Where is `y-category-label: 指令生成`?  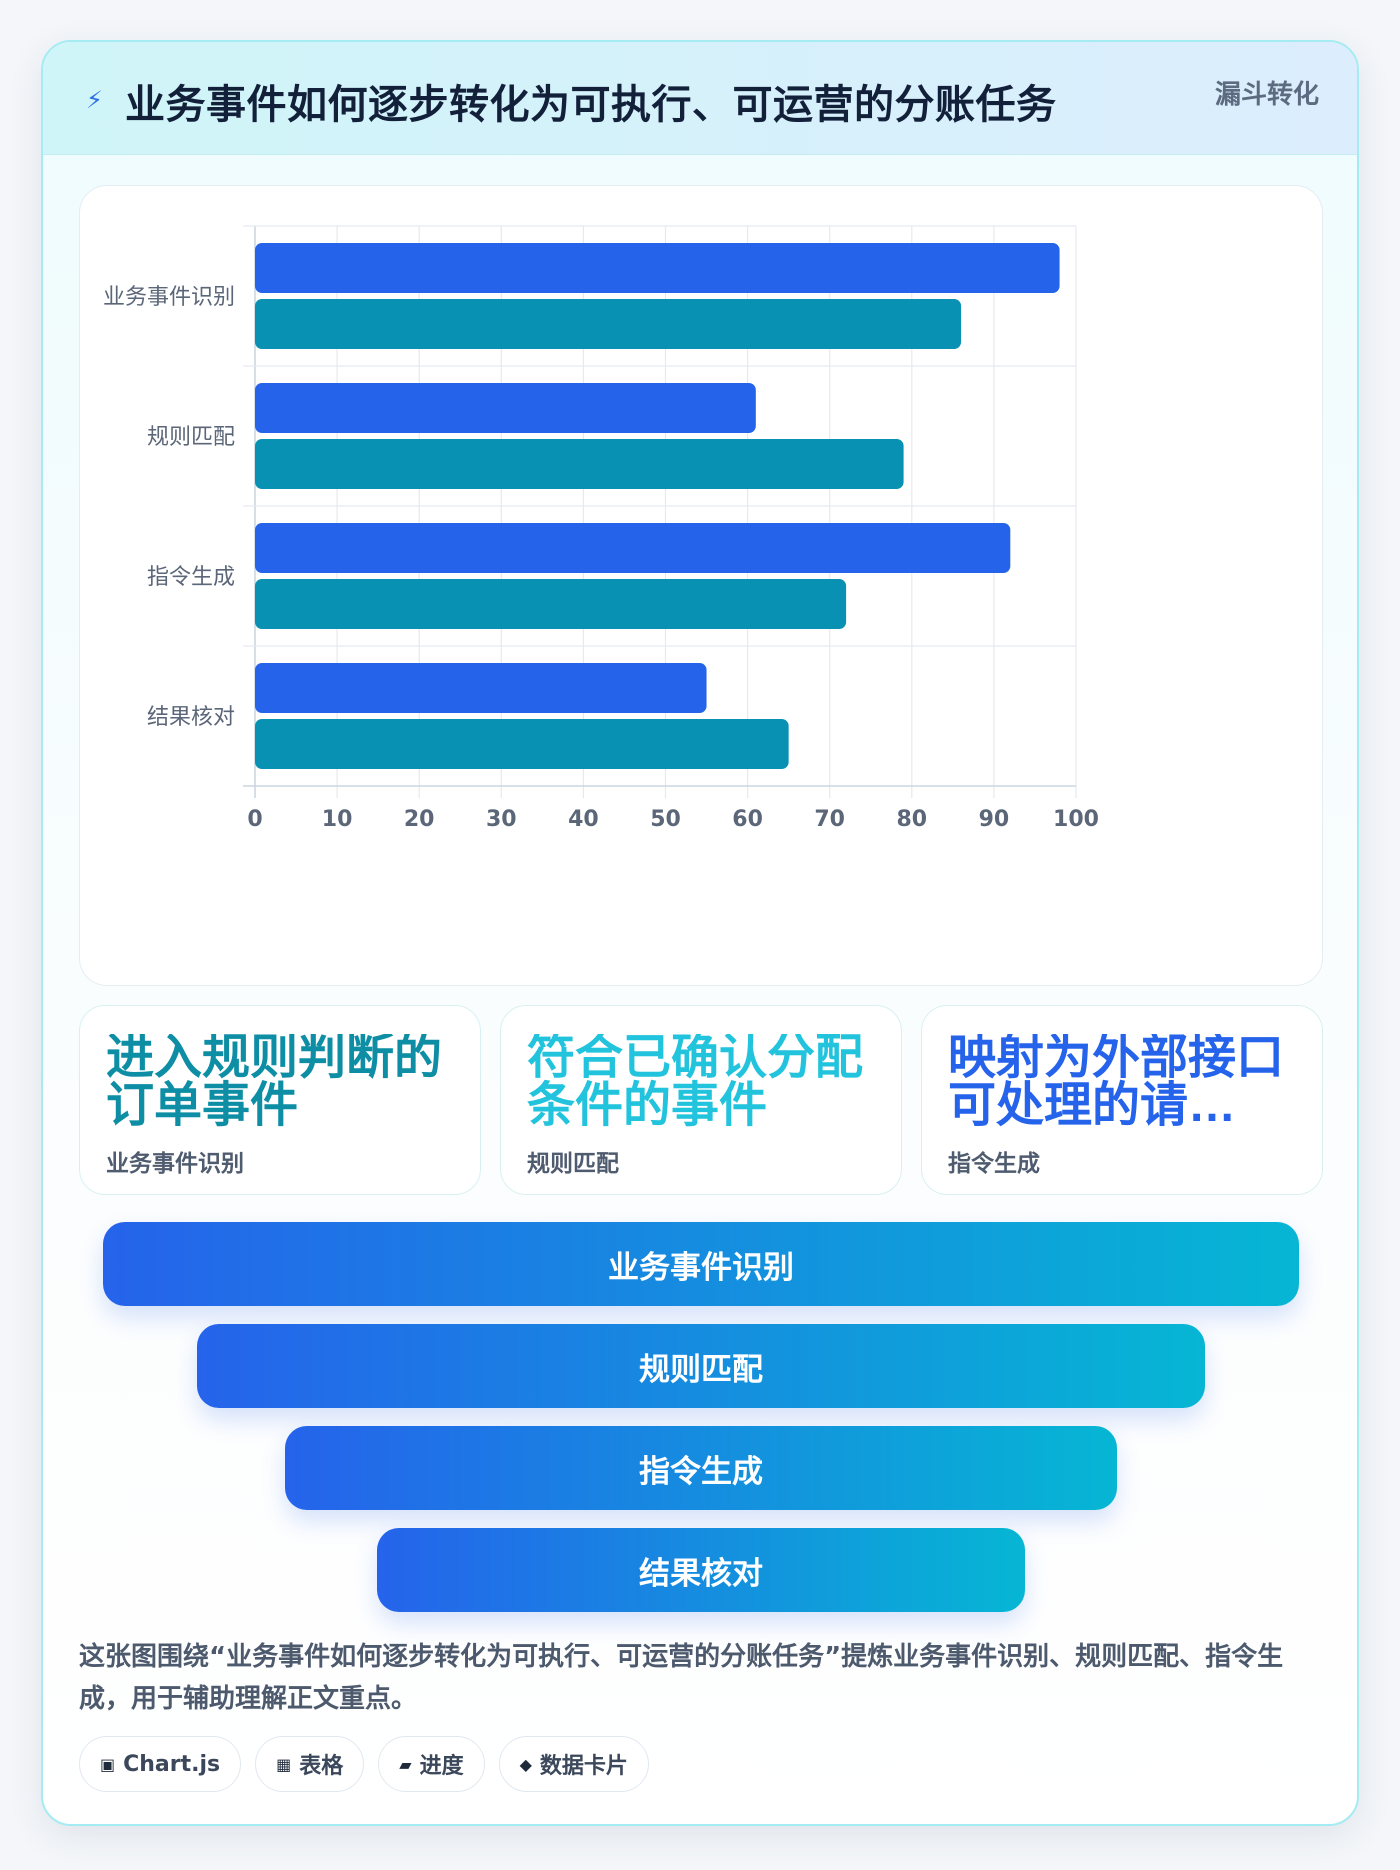 y-category-label: 指令生成 is located at coordinates (191, 577).